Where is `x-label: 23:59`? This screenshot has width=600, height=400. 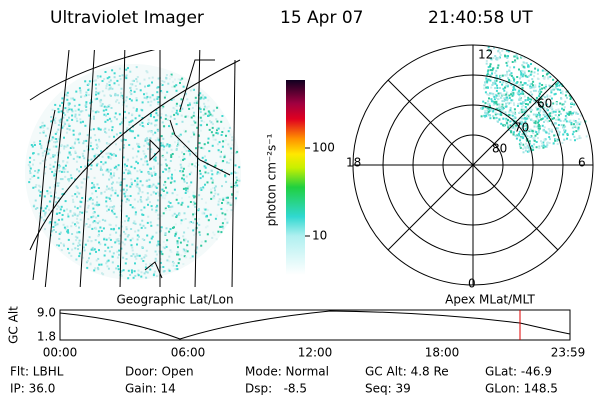
x-label: 23:59 is located at coordinates (568, 353).